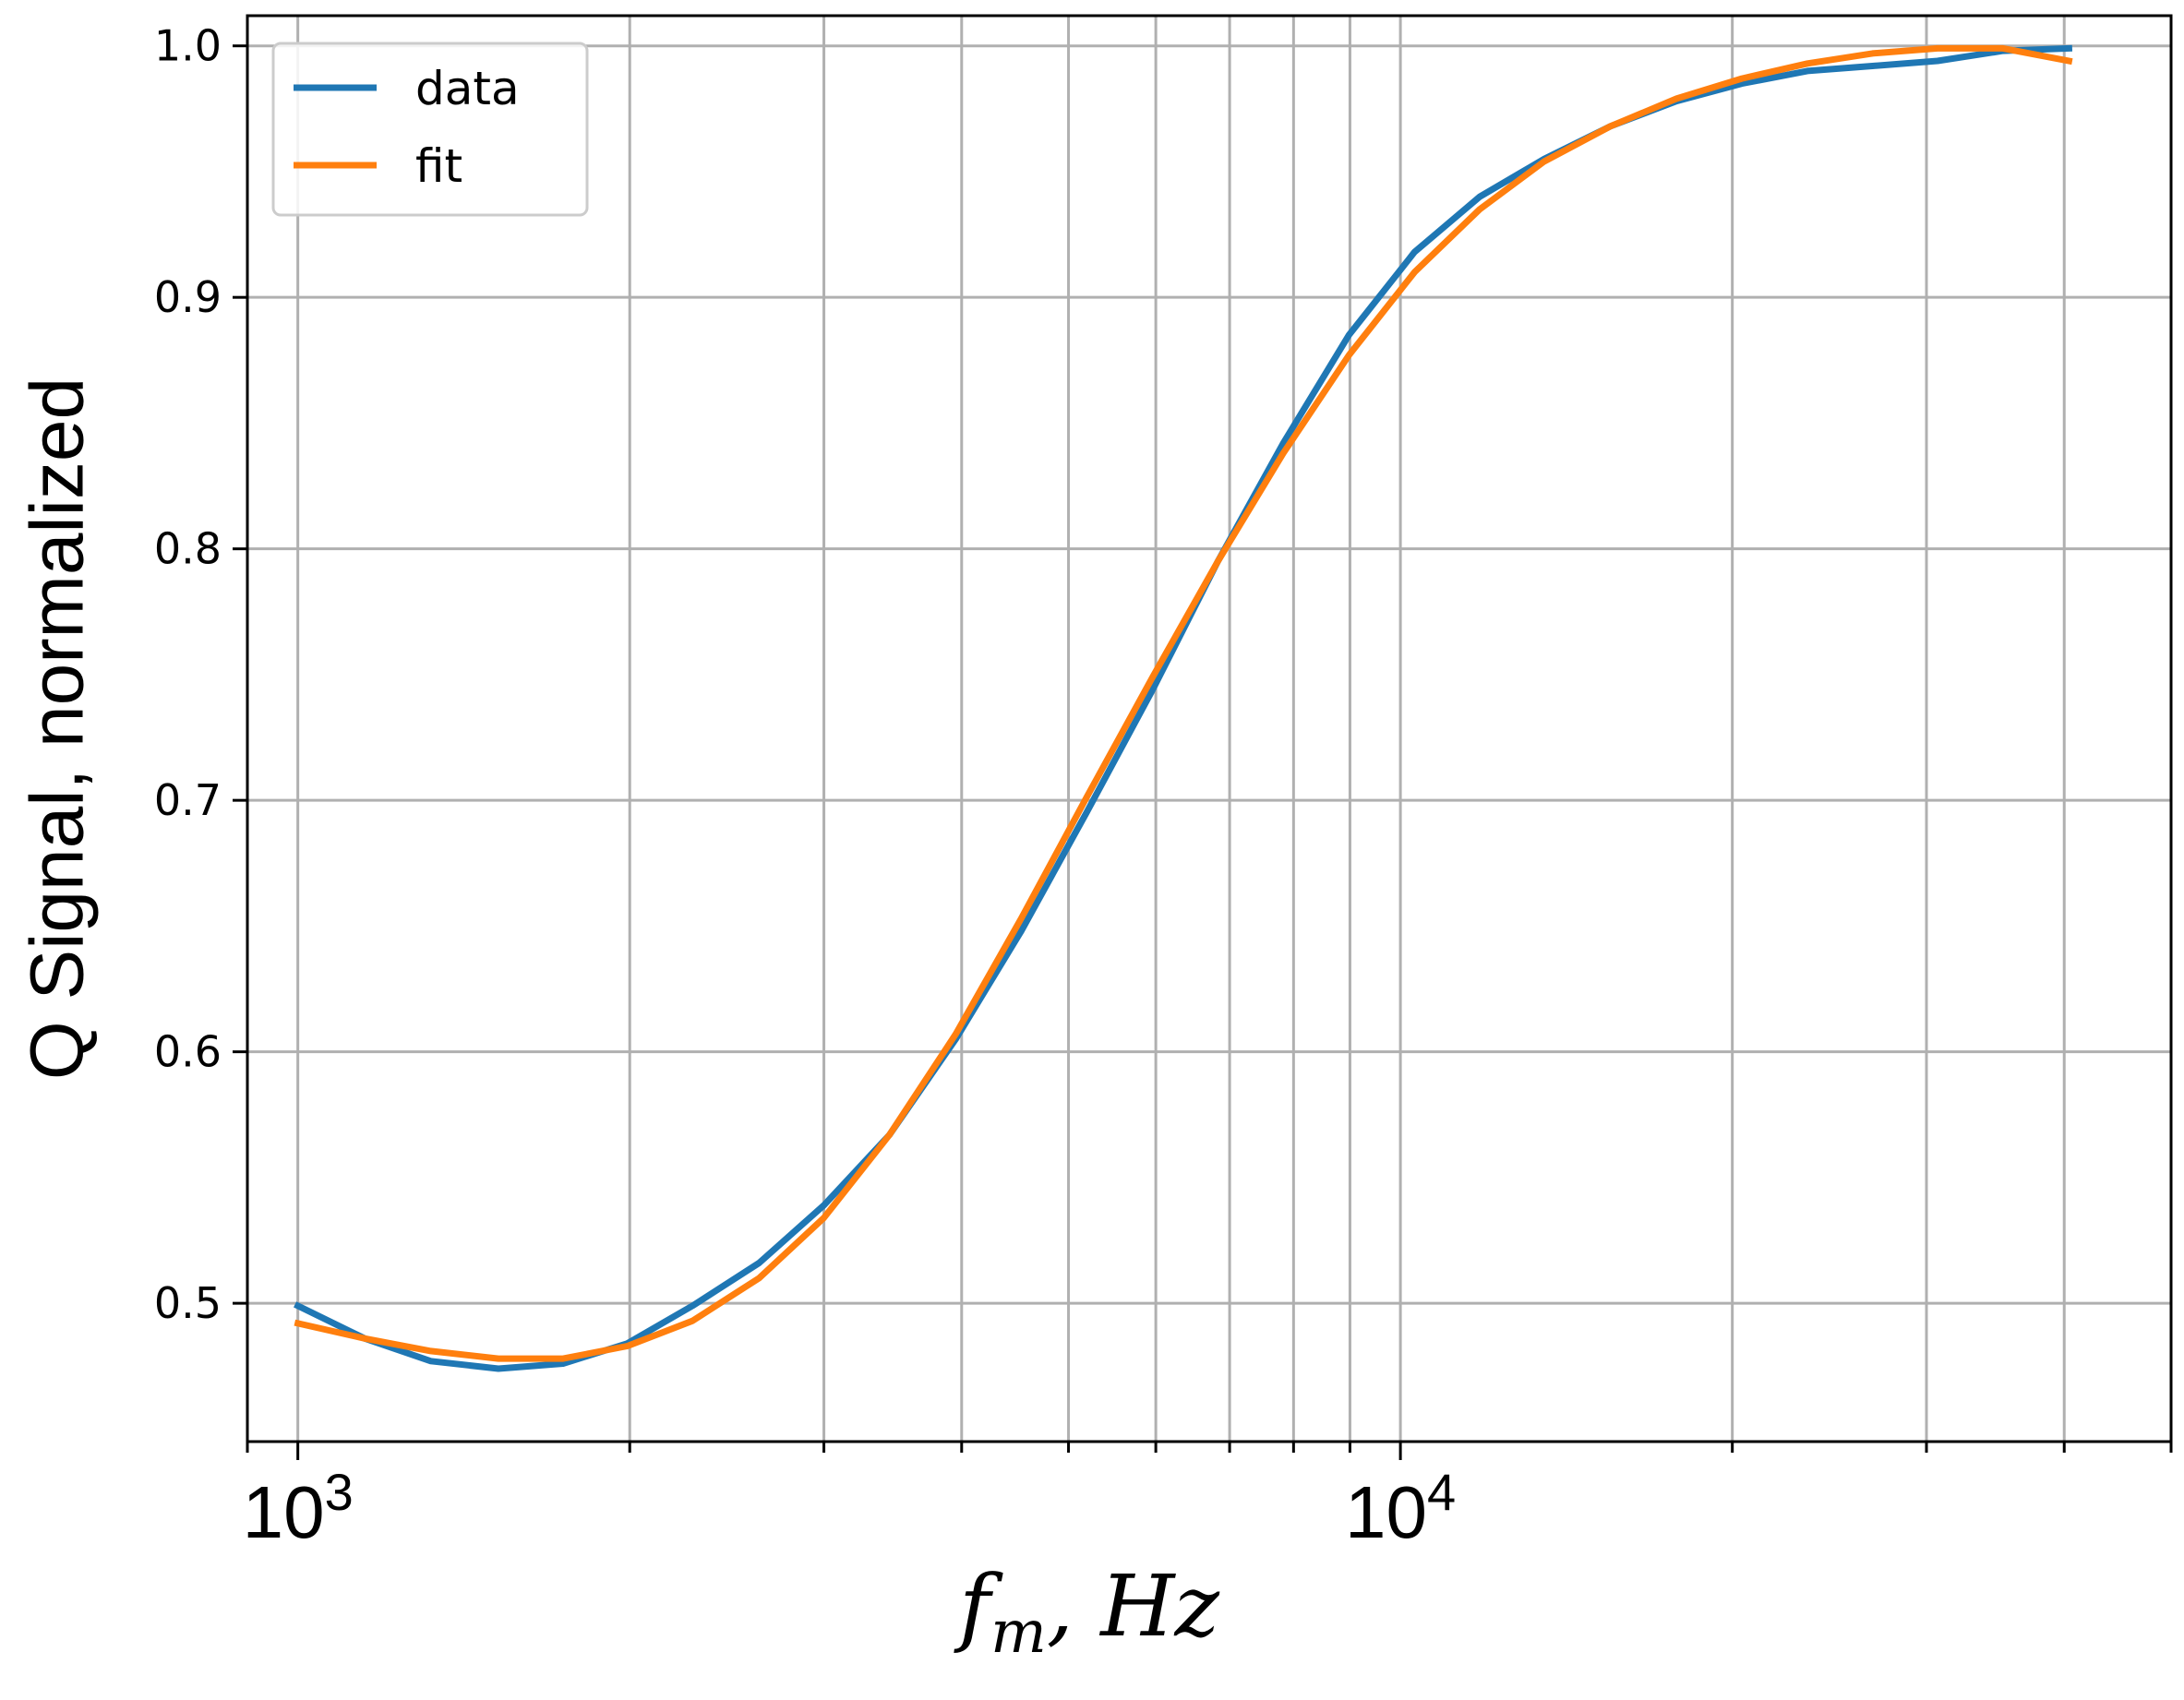 The width and height of the screenshot is (2184, 1700). Describe the element at coordinates (188, 46) in the screenshot. I see `y-tick-label: 1.0` at that location.